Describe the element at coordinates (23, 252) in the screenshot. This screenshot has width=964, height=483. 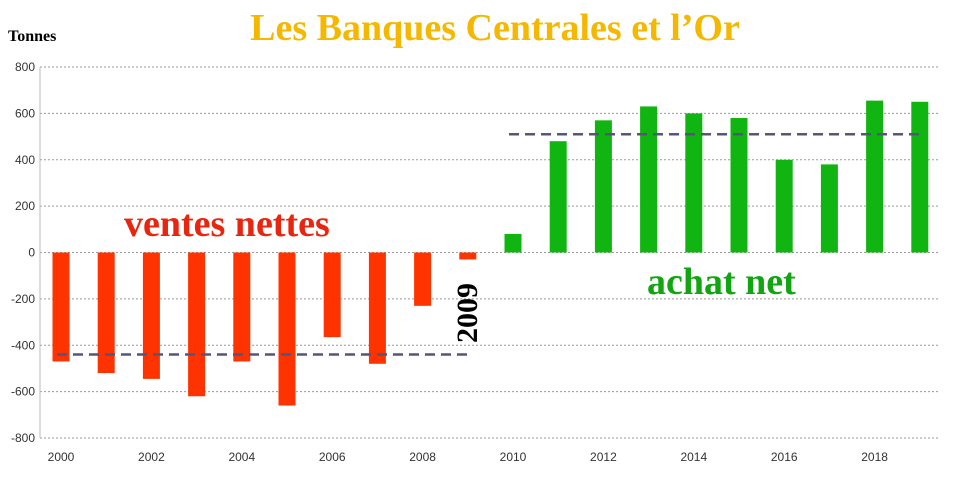
I see `y-axis: 800 600 400 200 0 -200 -400 -600 -800` at that location.